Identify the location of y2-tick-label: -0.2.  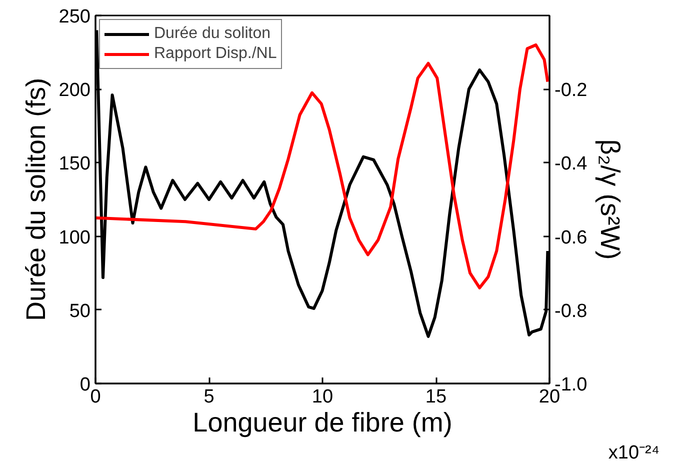
(571, 91).